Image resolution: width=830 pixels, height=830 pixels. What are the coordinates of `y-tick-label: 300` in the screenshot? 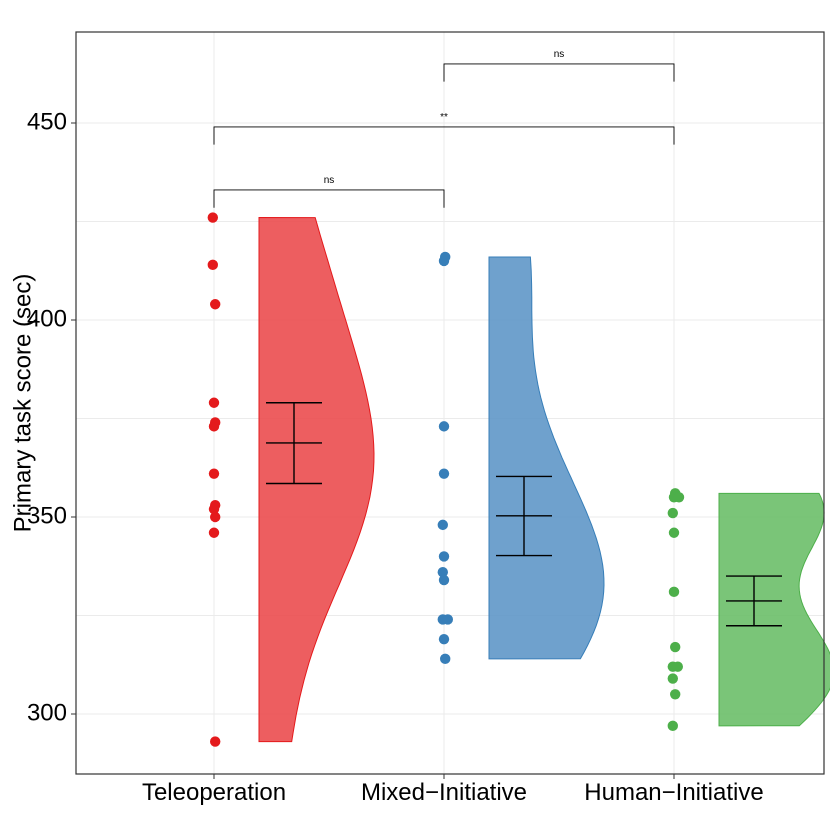 It's located at (47, 712).